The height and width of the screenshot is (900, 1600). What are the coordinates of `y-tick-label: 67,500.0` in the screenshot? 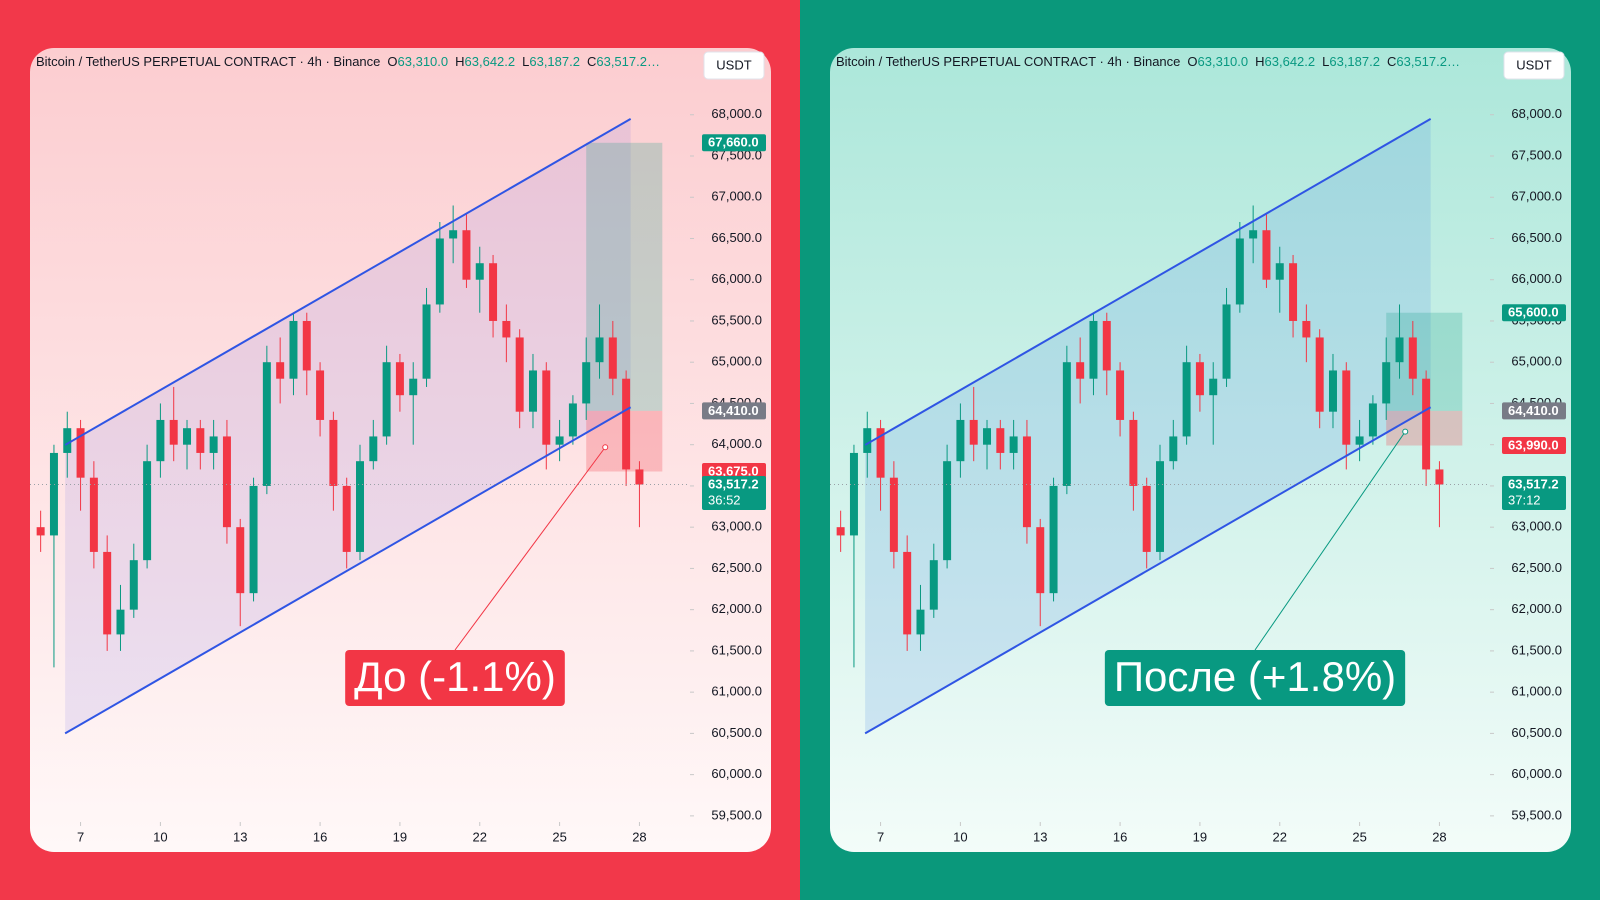 It's located at (1536, 154).